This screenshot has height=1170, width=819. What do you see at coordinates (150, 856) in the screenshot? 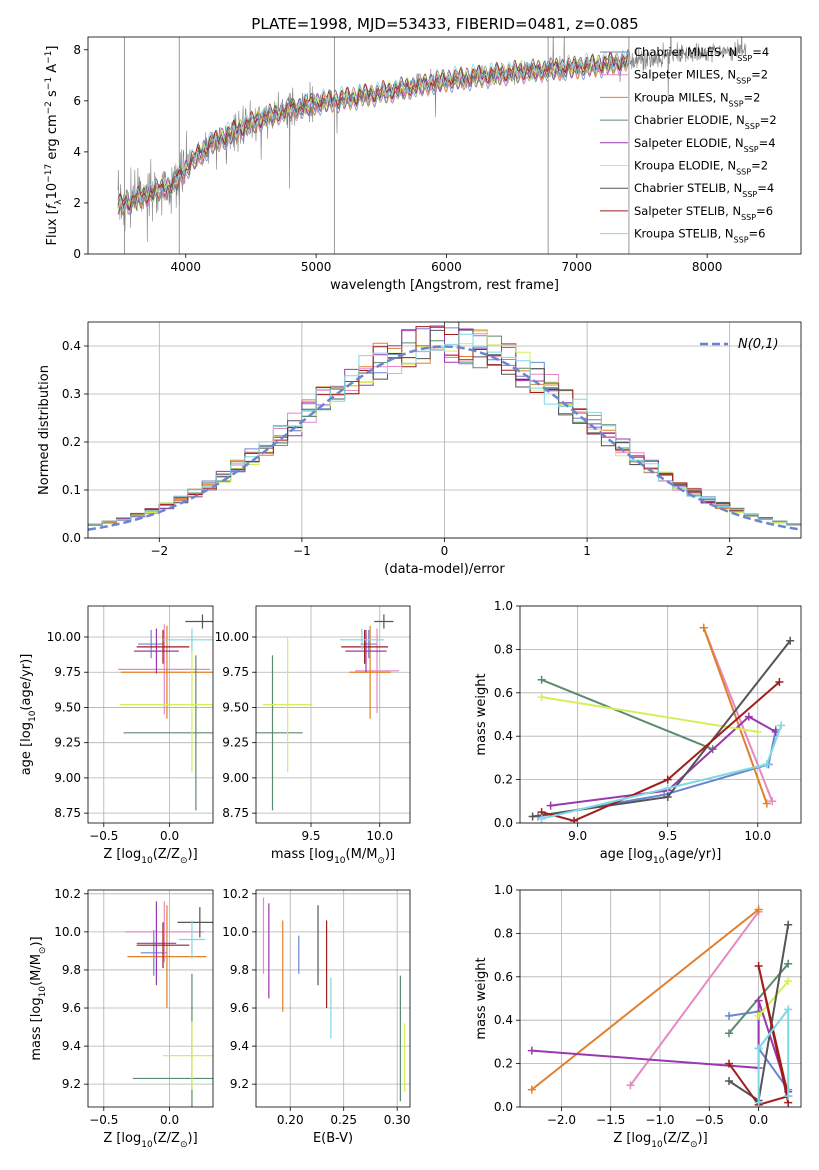
I see `age_vs_z-xlabel: Z [log10(Z/Z⊙)]` at bounding box center [150, 856].